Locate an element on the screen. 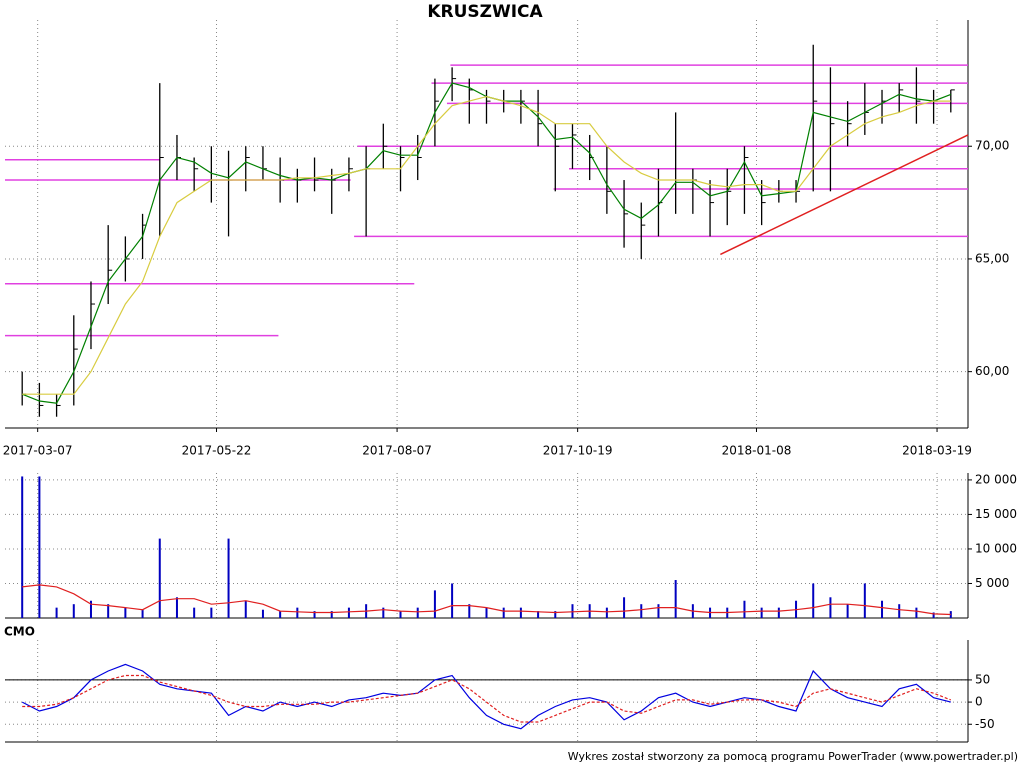 This screenshot has width=1024, height=768. x-tick-label: 2017-03-07 is located at coordinates (38, 451).